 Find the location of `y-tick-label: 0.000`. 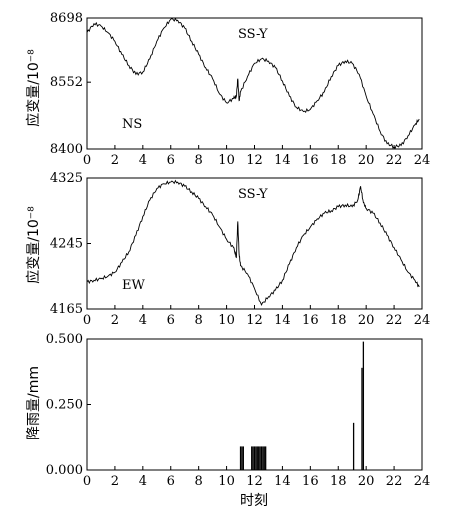

y-tick-label: 0.000 is located at coordinates (64, 470).